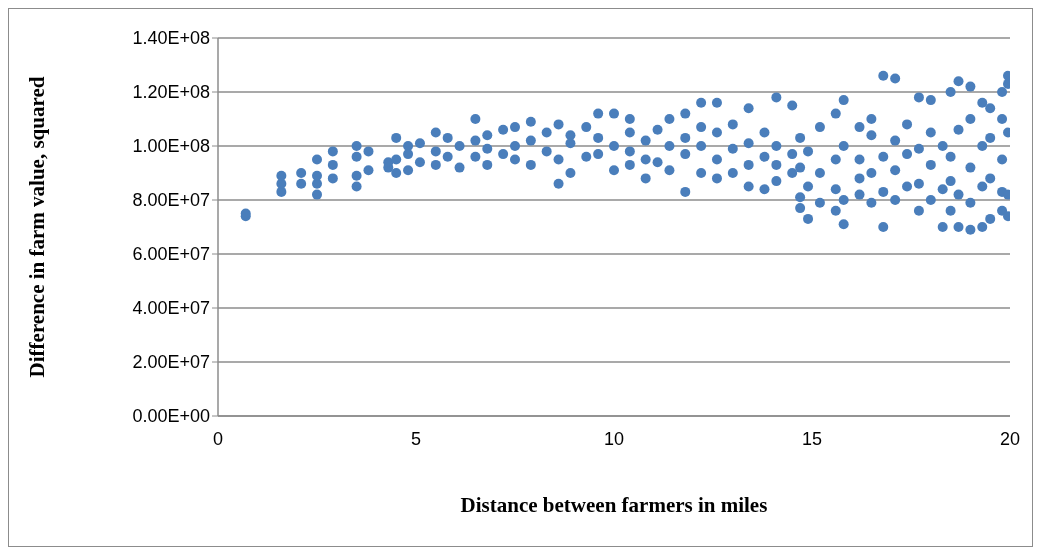 This screenshot has width=1041, height=555. I want to click on x-axis-title: Distance between farmers in miles, so click(614, 505).